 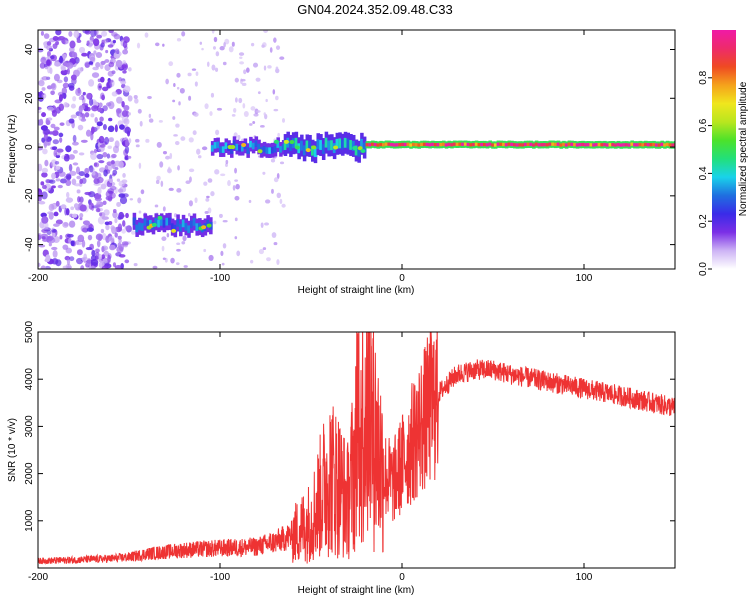 What do you see at coordinates (374, 9) in the screenshot?
I see `figure-title: GN04.2024.352.09.48.C33` at bounding box center [374, 9].